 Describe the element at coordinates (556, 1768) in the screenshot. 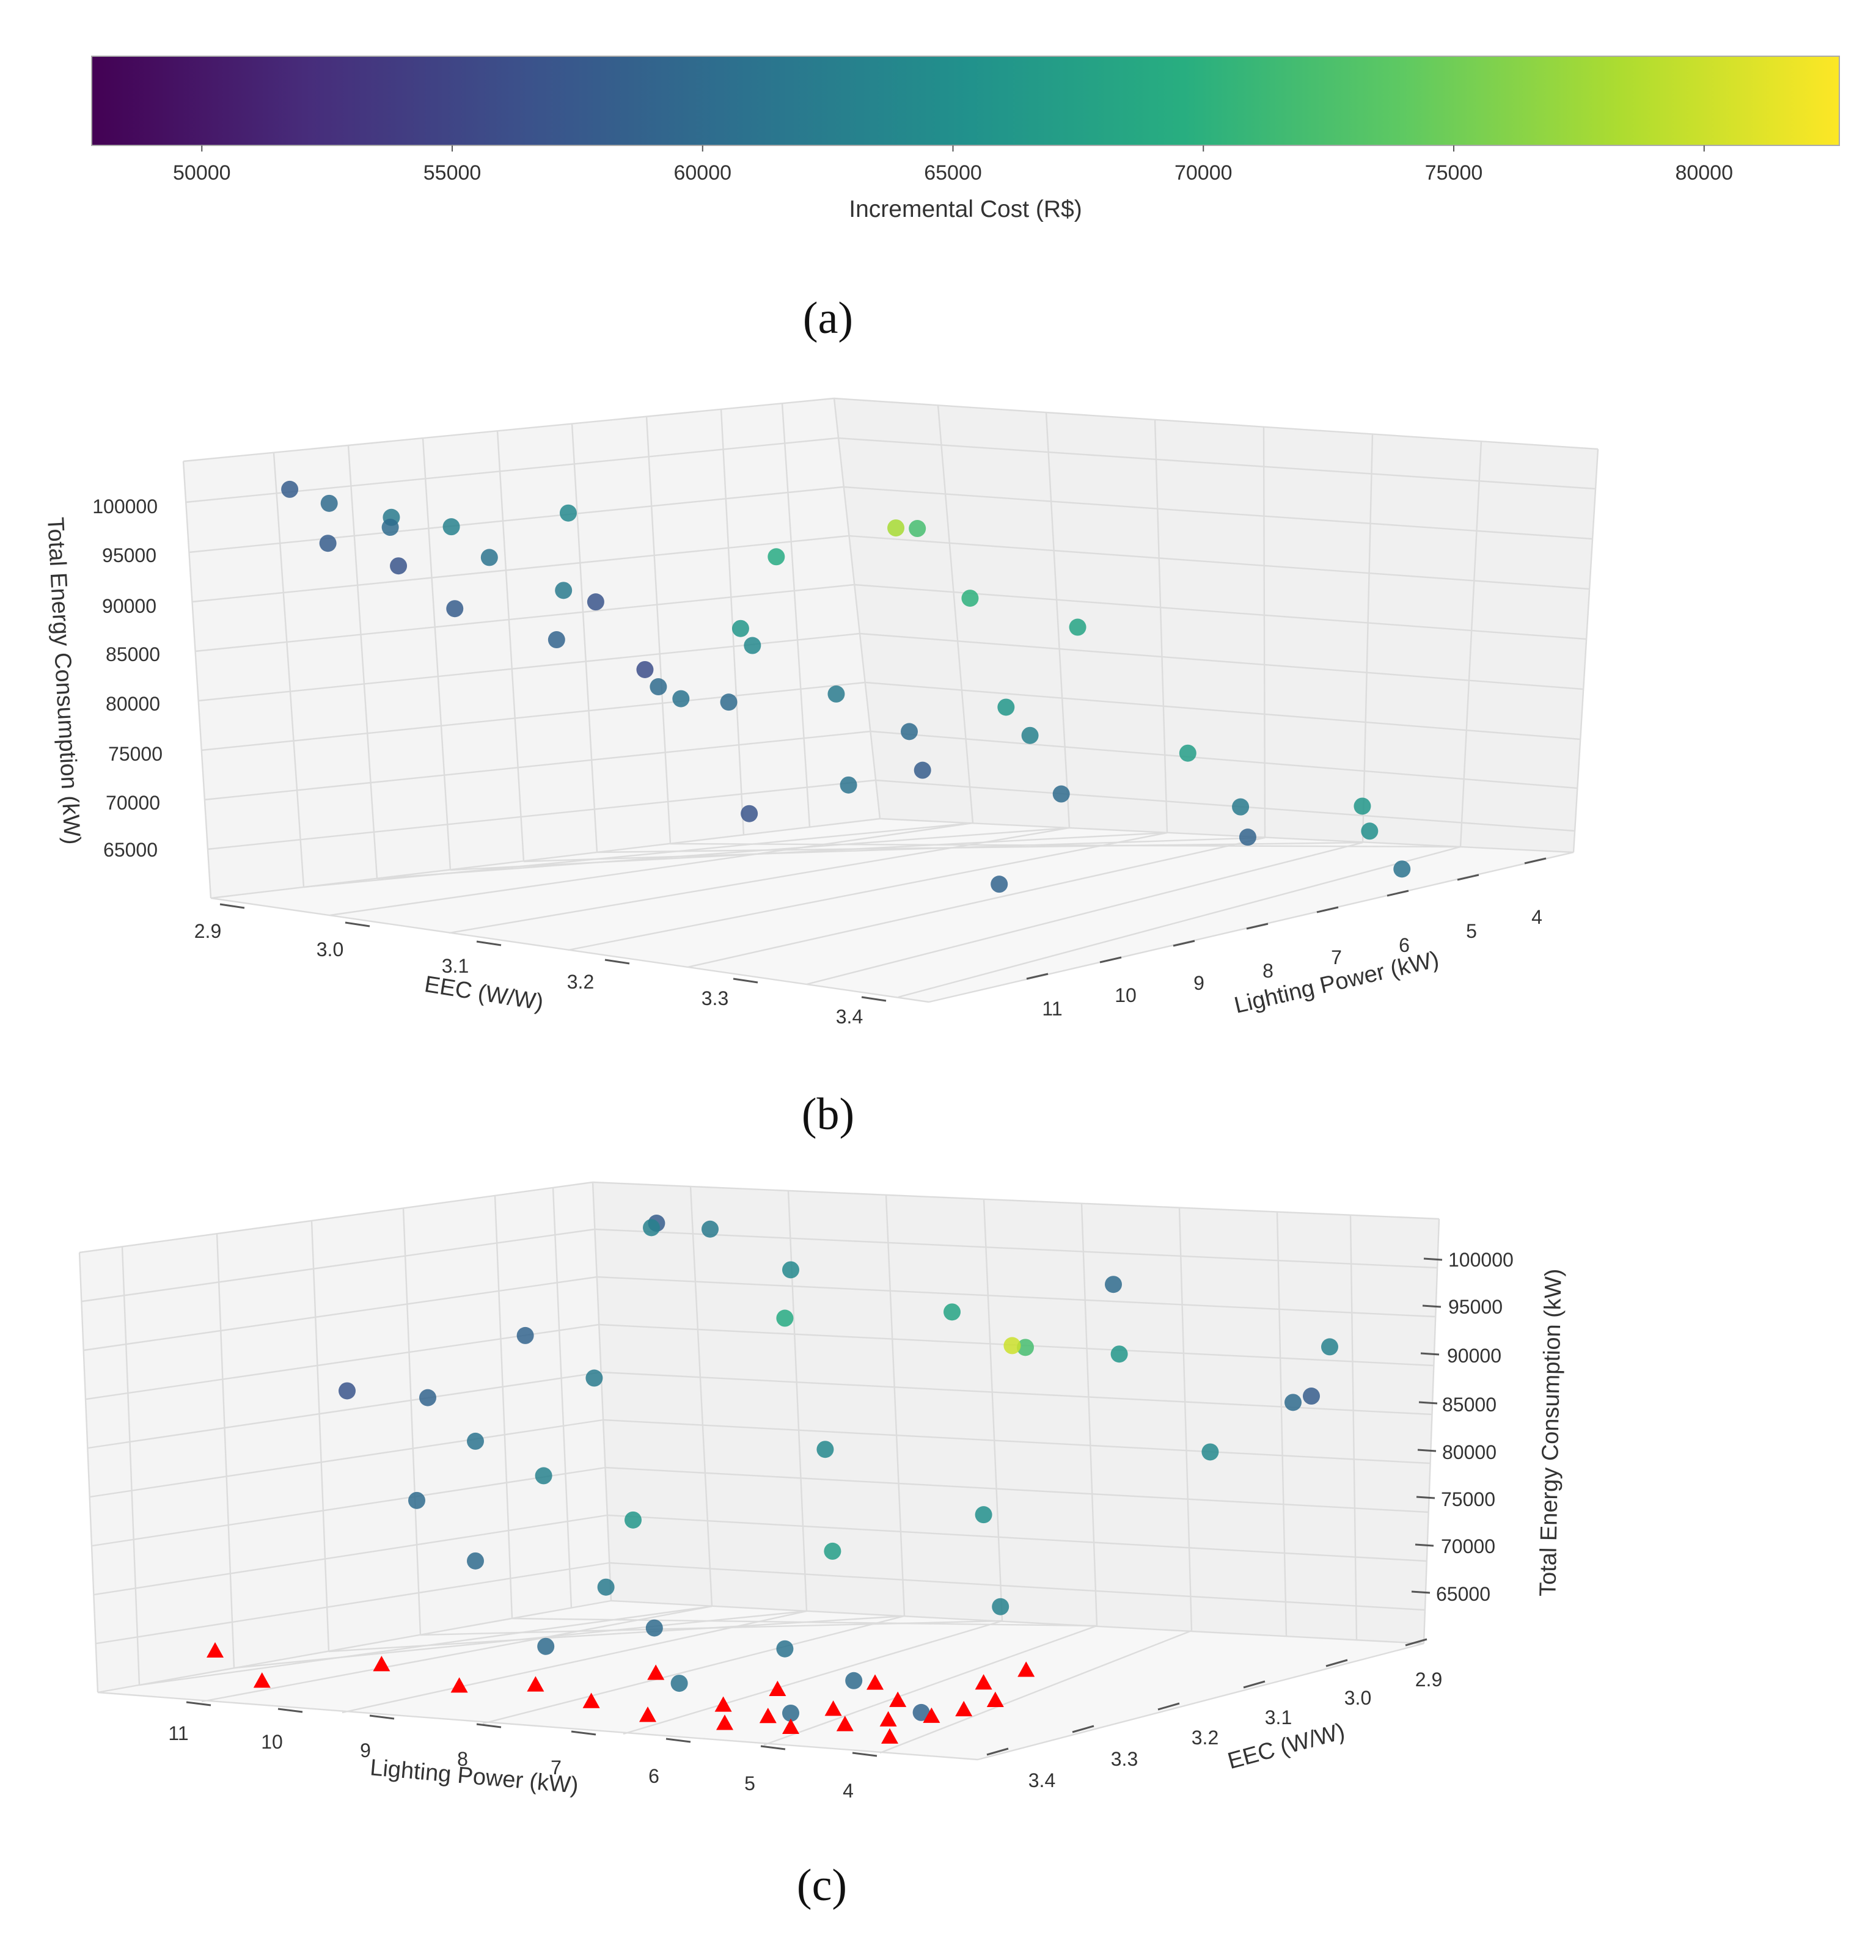

I see `tick-label: 7` at that location.